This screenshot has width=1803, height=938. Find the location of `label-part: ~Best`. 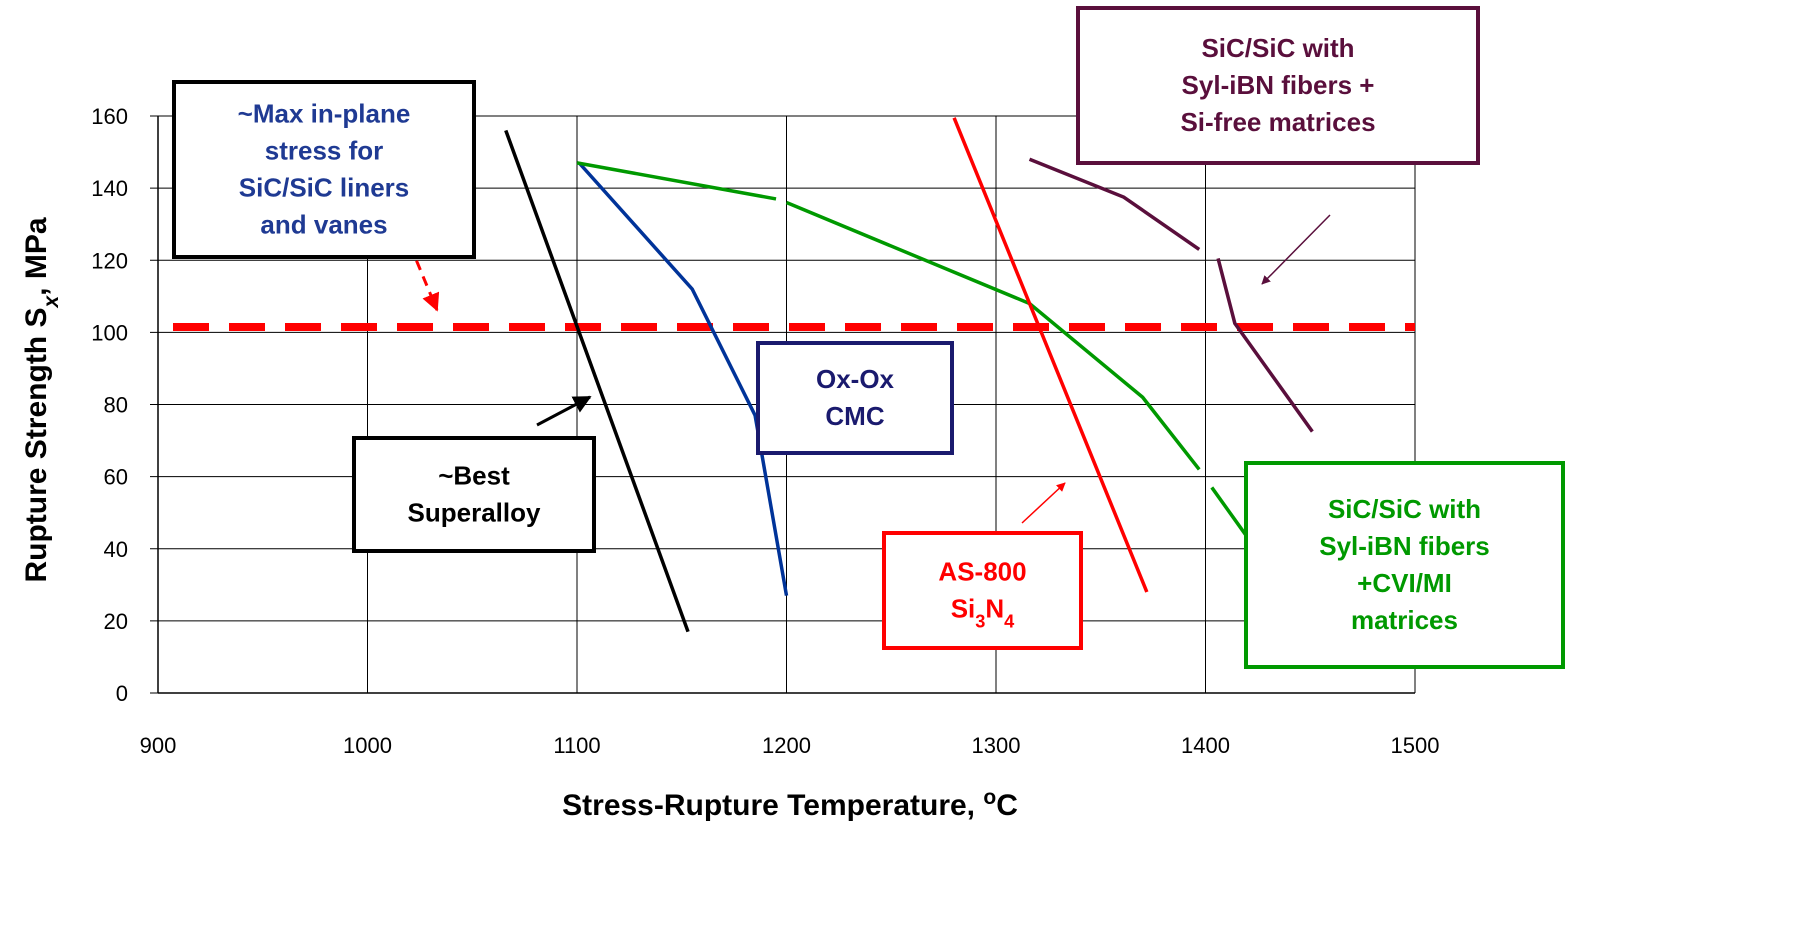

label-part: ~Best is located at coordinates (474, 476).